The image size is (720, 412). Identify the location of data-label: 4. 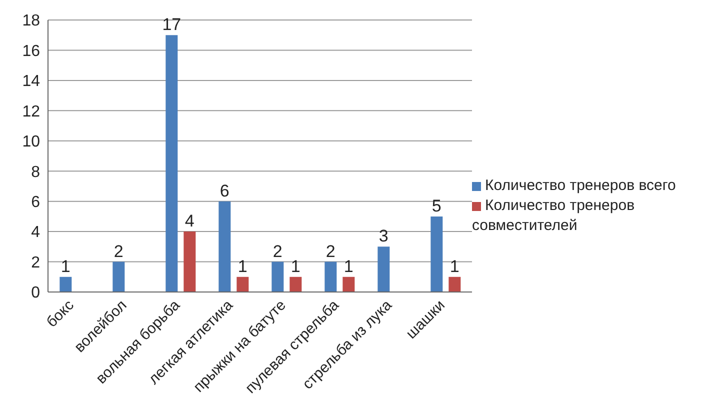
(189, 221).